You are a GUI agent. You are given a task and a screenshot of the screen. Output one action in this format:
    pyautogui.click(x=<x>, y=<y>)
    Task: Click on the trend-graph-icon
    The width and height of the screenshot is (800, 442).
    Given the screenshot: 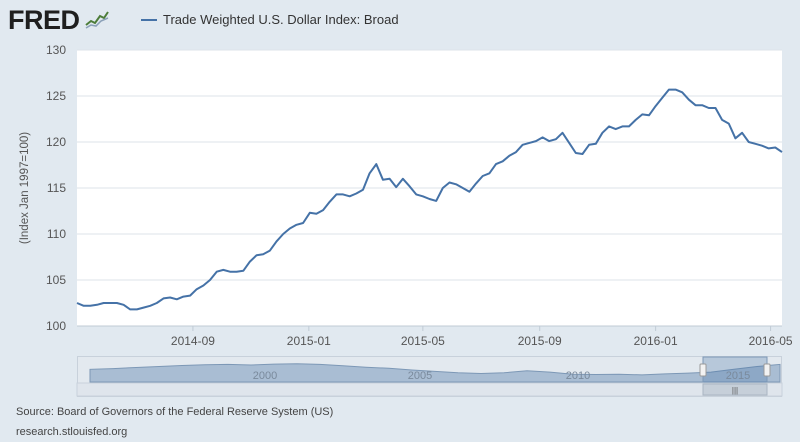 What is the action you would take?
    pyautogui.click(x=96, y=20)
    